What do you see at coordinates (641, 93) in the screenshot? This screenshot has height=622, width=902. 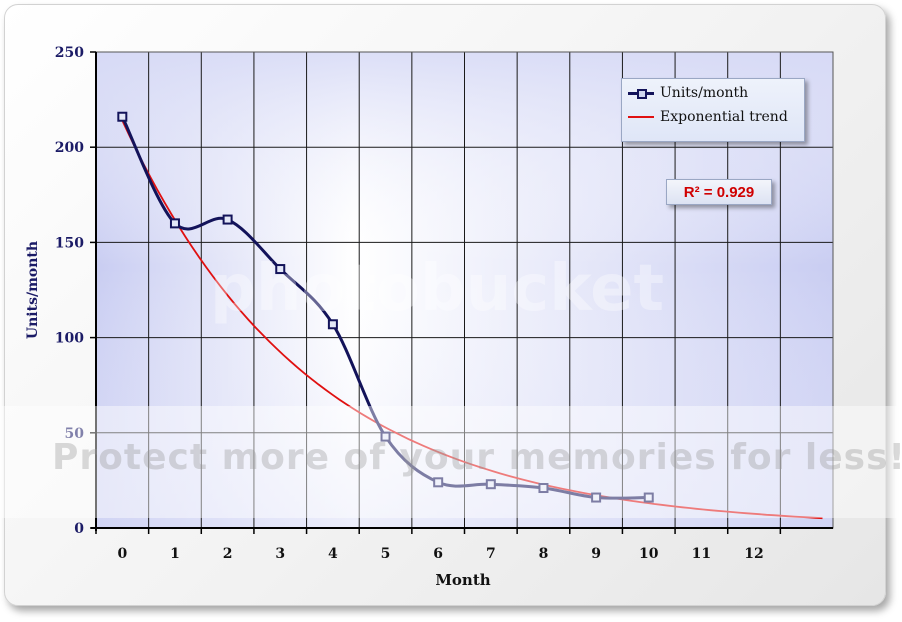 I see `legend-swatch-units` at bounding box center [641, 93].